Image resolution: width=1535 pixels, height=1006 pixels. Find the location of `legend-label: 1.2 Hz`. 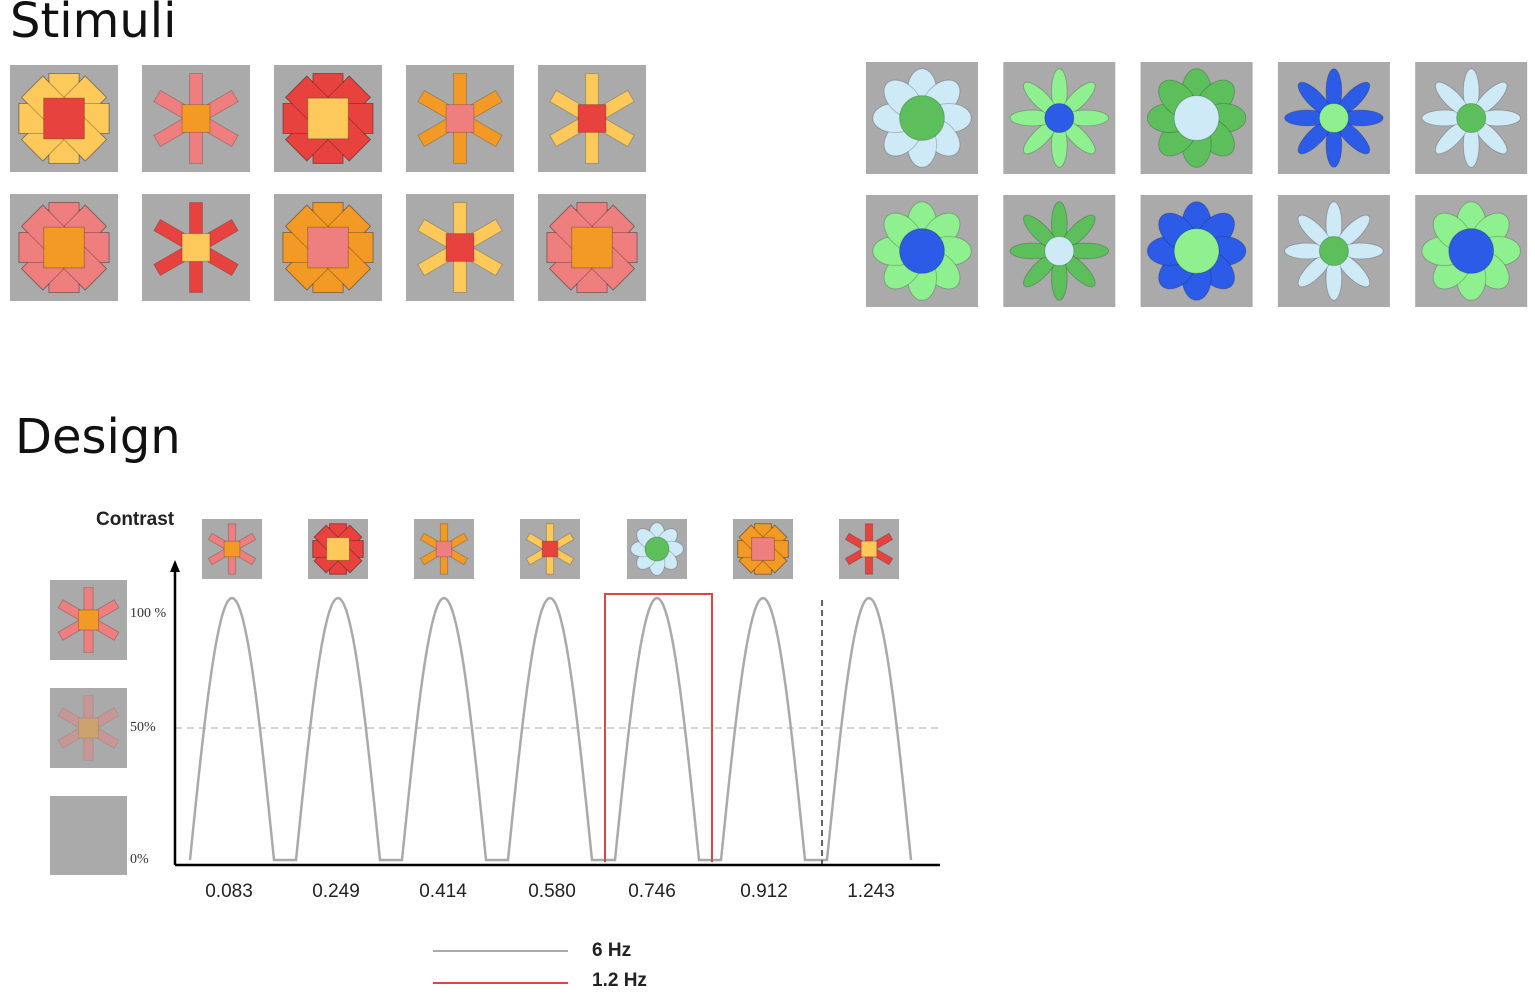

legend-label: 1.2 Hz is located at coordinates (619, 980).